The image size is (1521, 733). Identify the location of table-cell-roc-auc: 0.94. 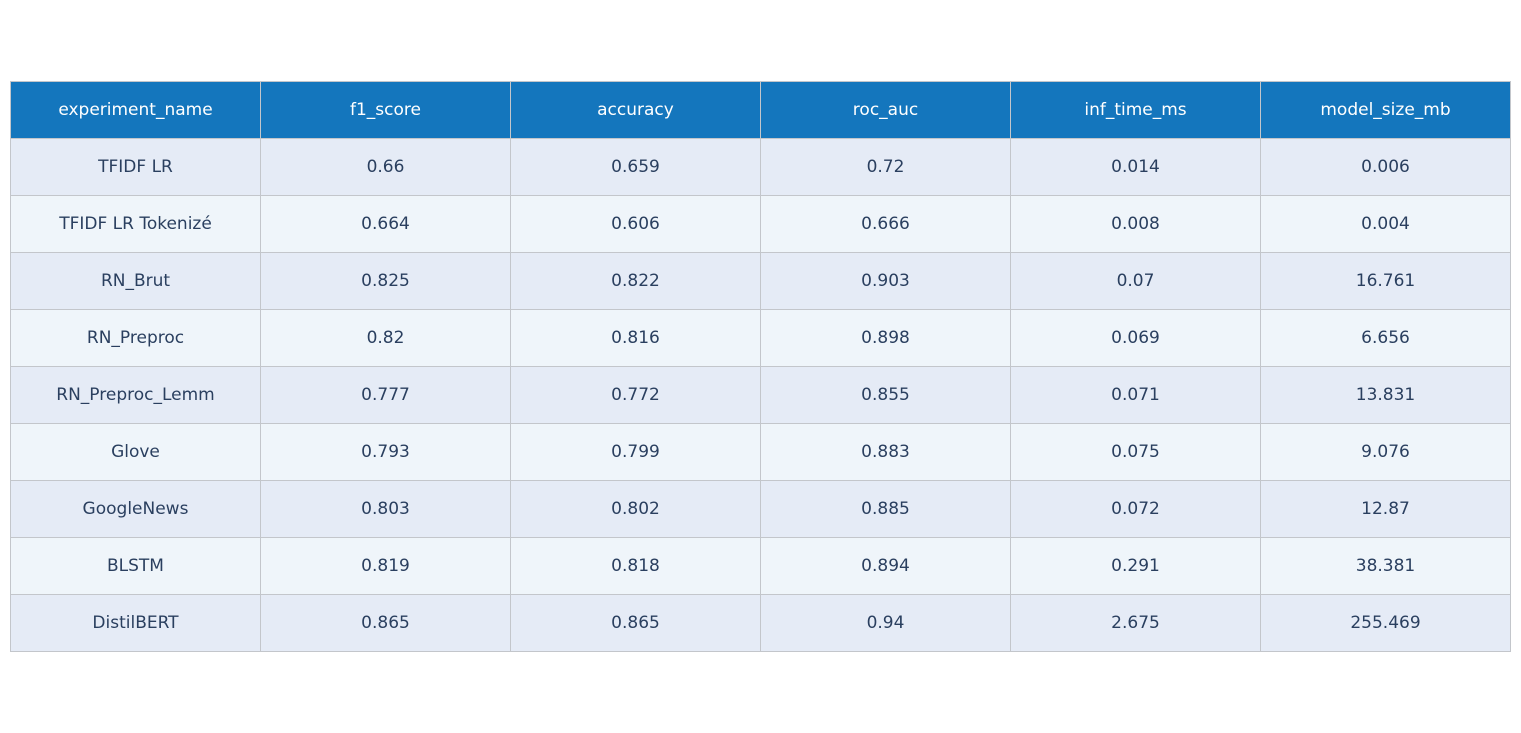
(885, 623).